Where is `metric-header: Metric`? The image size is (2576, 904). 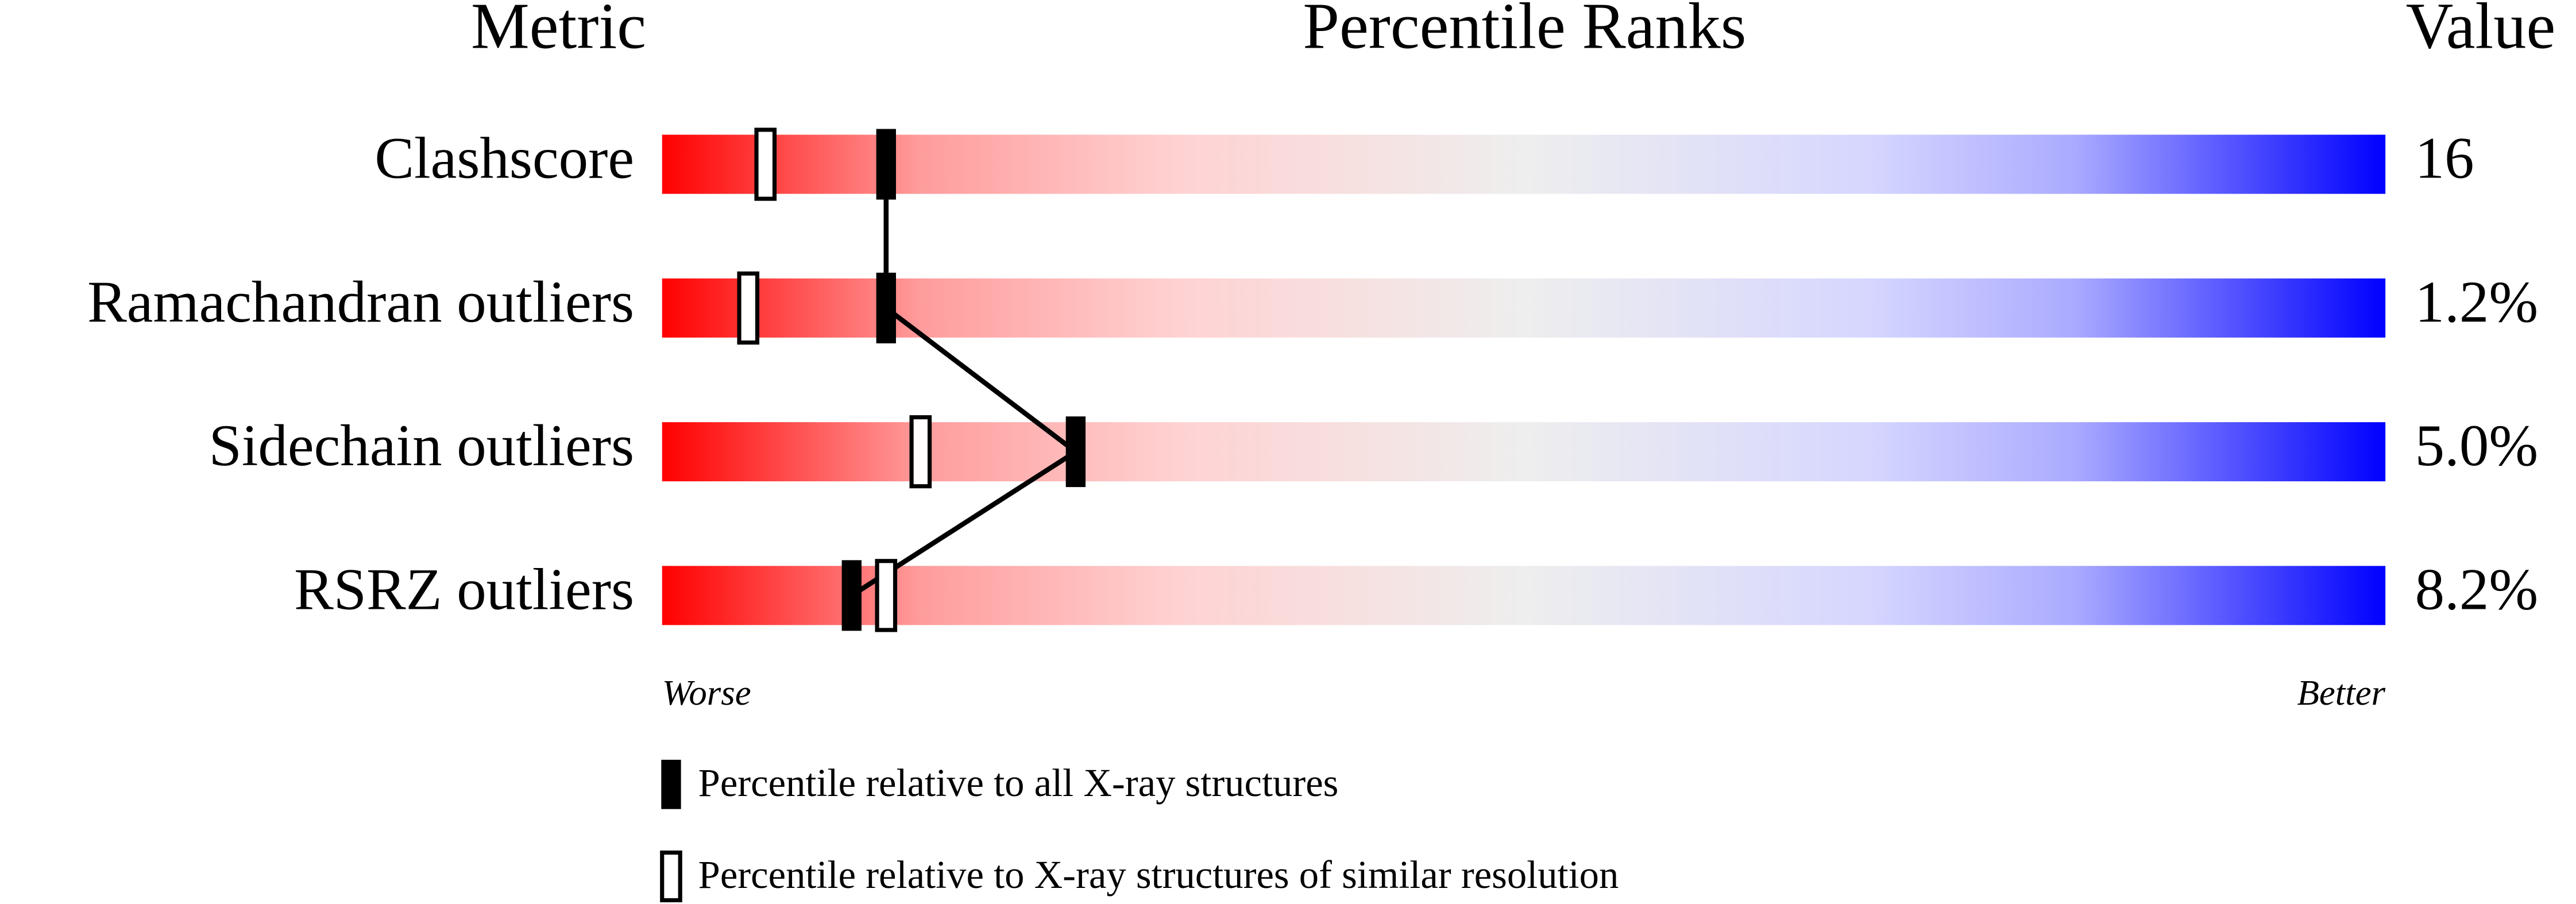
metric-header: Metric is located at coordinates (558, 31).